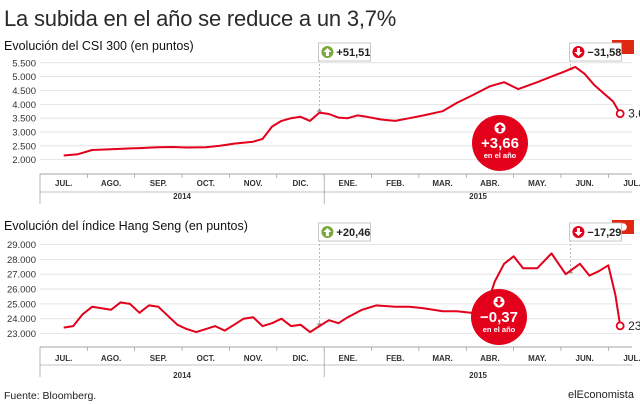 The image size is (640, 404). What do you see at coordinates (24, 119) in the screenshot?
I see `y-tick-label: 3.500` at bounding box center [24, 119].